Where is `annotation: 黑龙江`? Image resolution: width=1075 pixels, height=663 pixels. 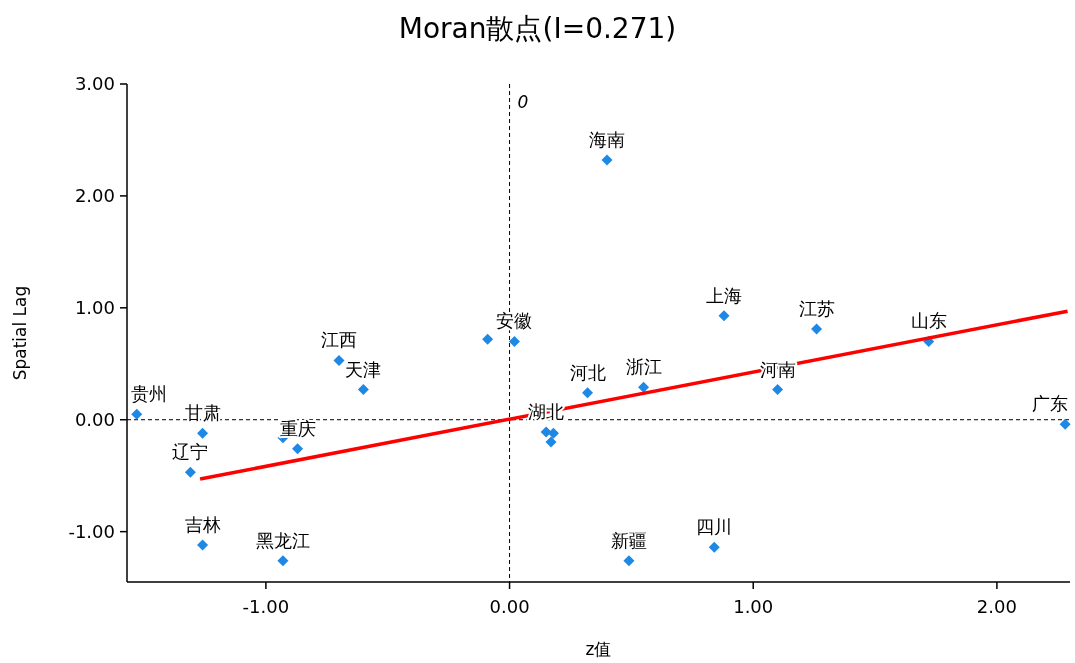 annotation: 黑龙江 is located at coordinates (282, 540).